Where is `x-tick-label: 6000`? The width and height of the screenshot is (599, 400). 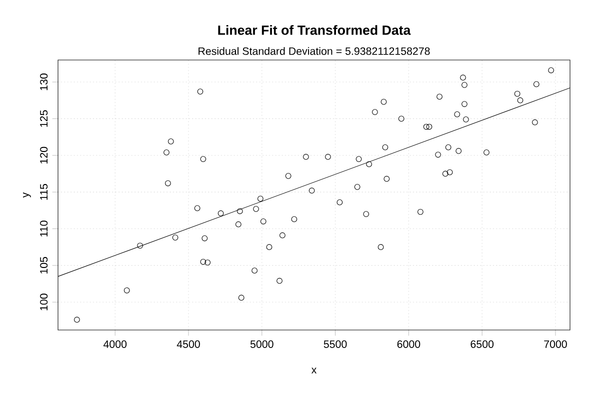 x-tick-label: 6000 is located at coordinates (408, 344).